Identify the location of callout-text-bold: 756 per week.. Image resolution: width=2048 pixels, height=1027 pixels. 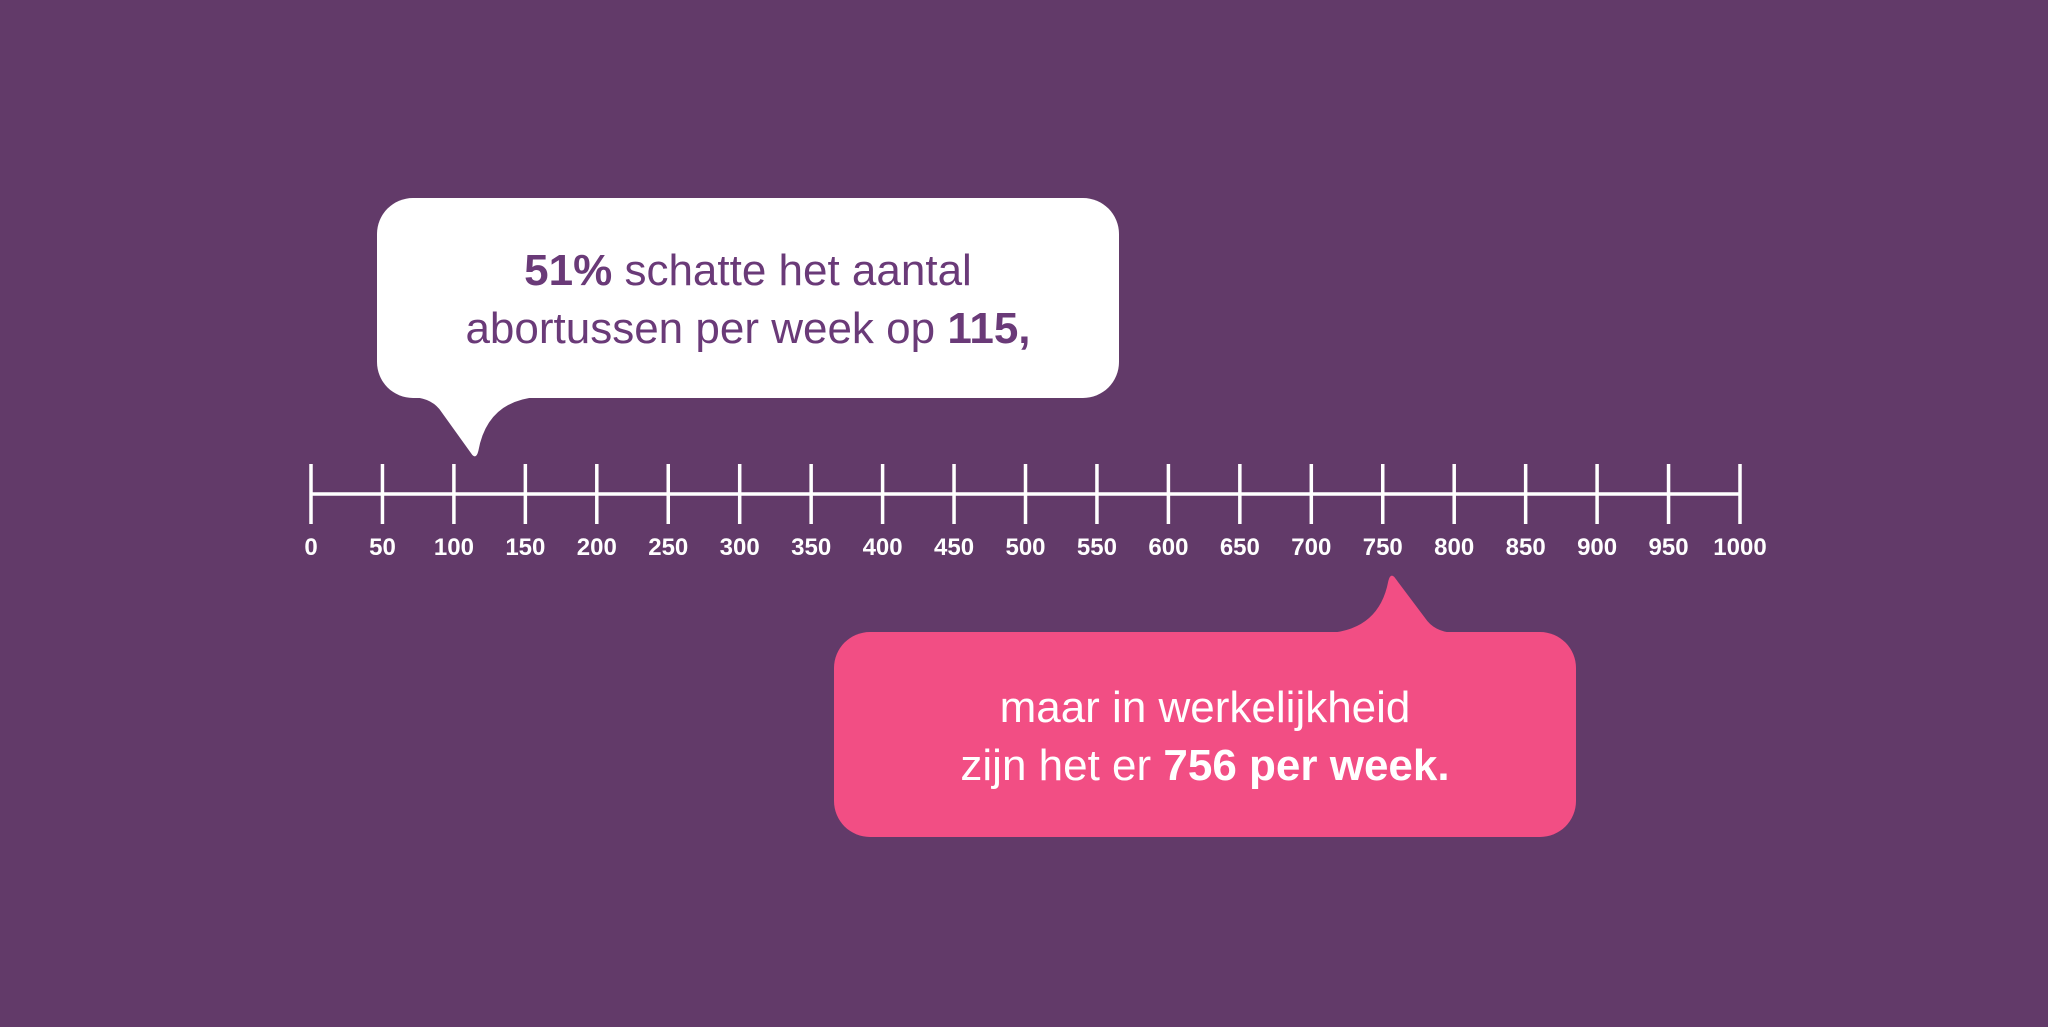
(1306, 765).